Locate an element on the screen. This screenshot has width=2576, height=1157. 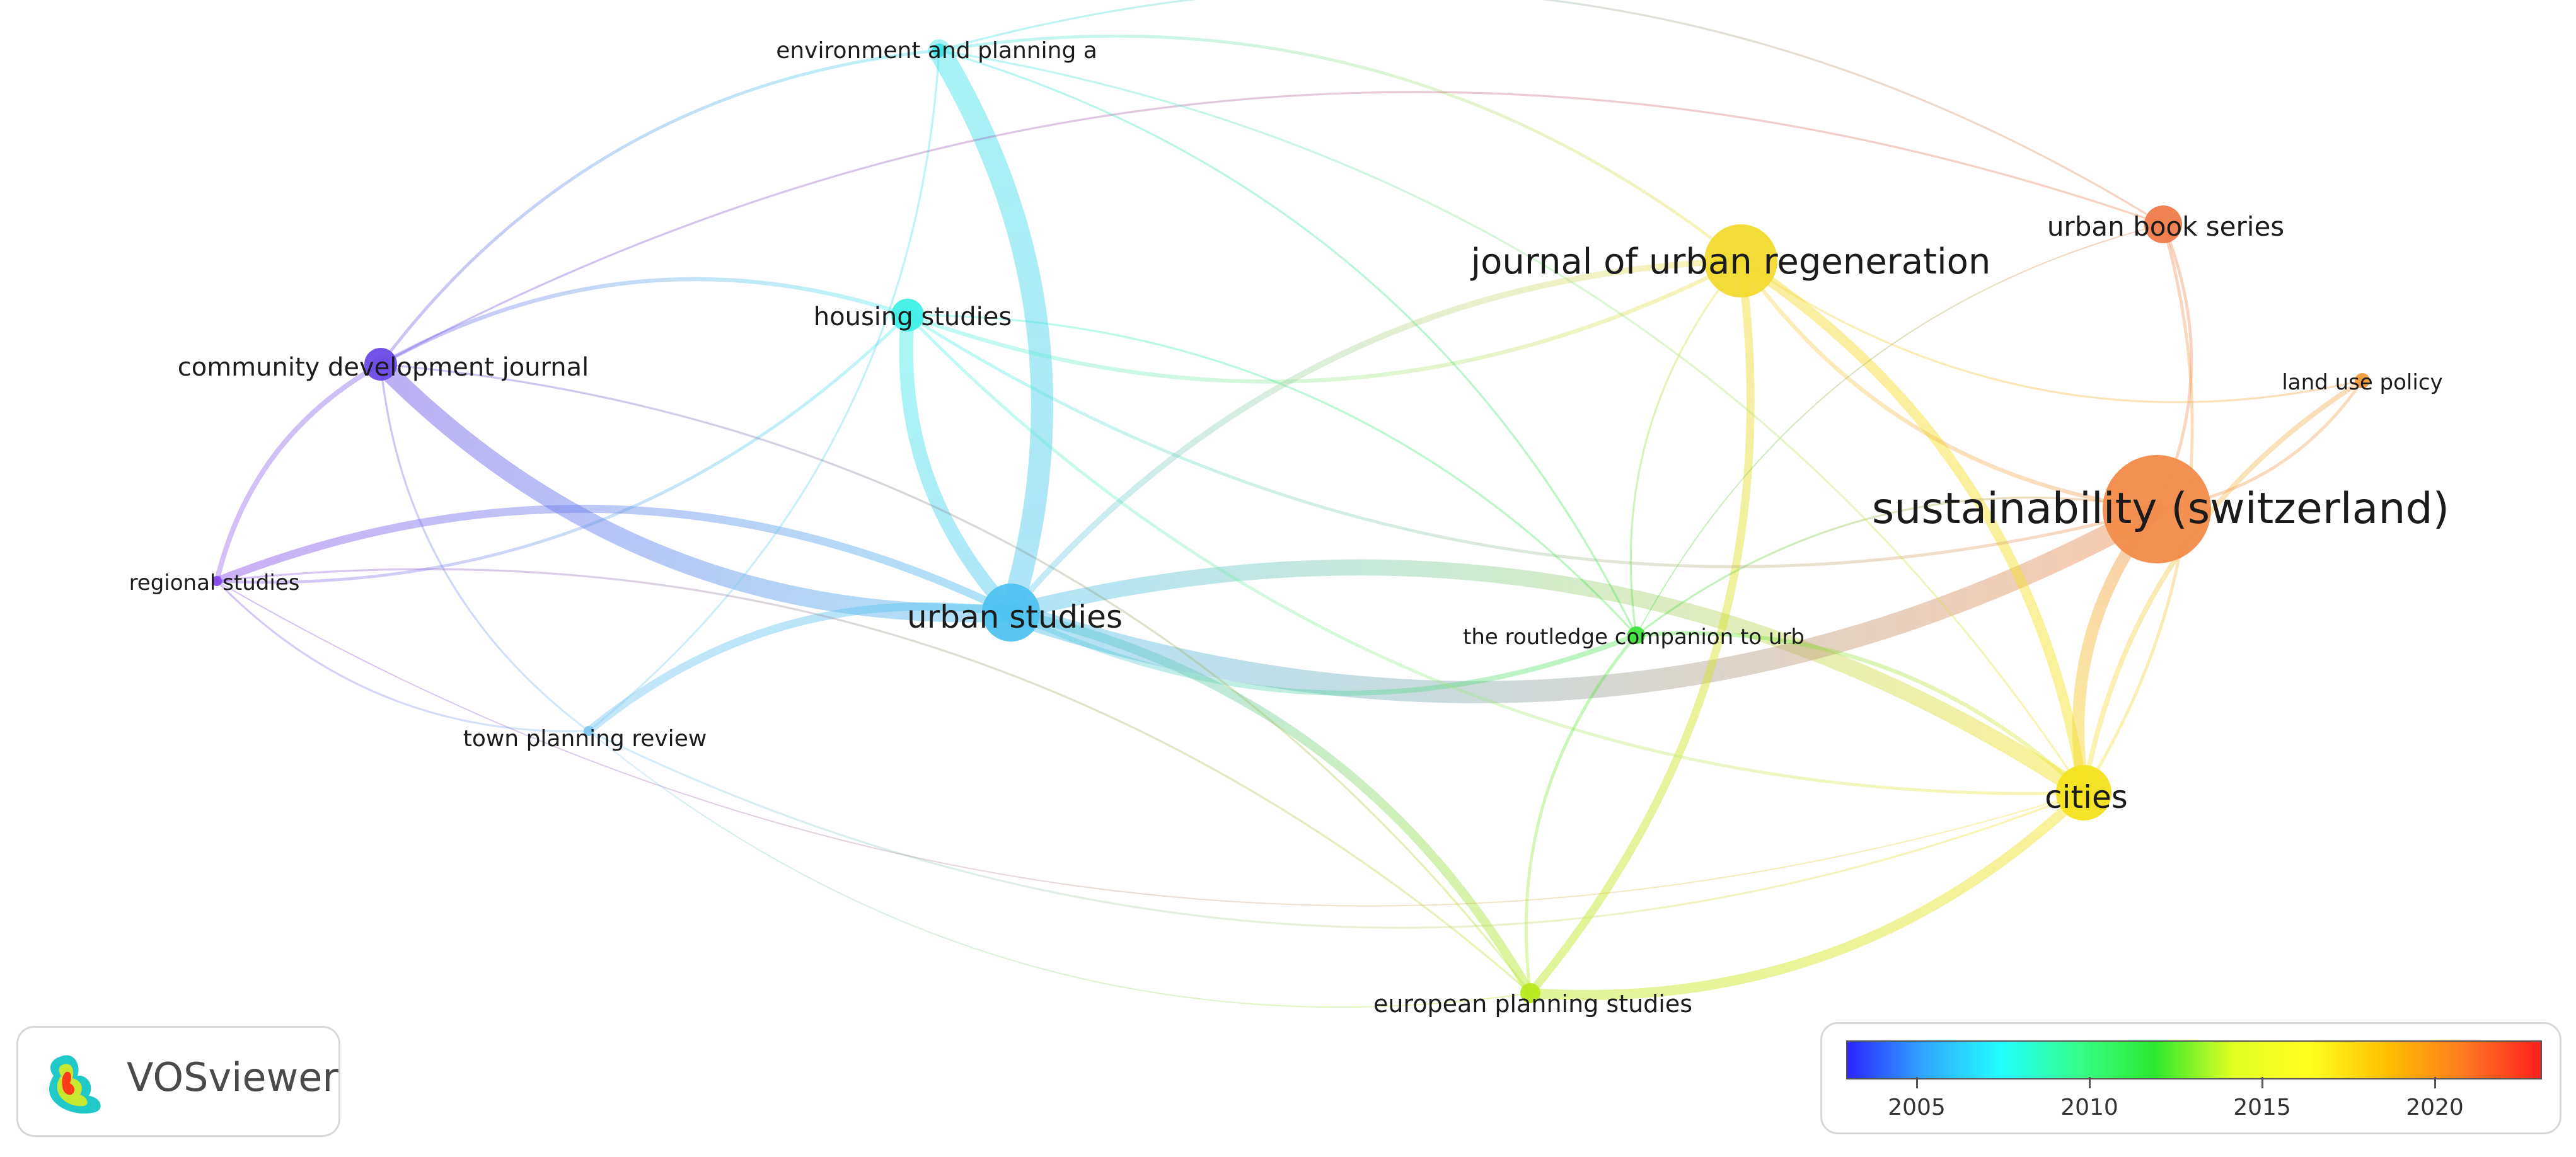
node-label-cities: cities is located at coordinates (2086, 797).